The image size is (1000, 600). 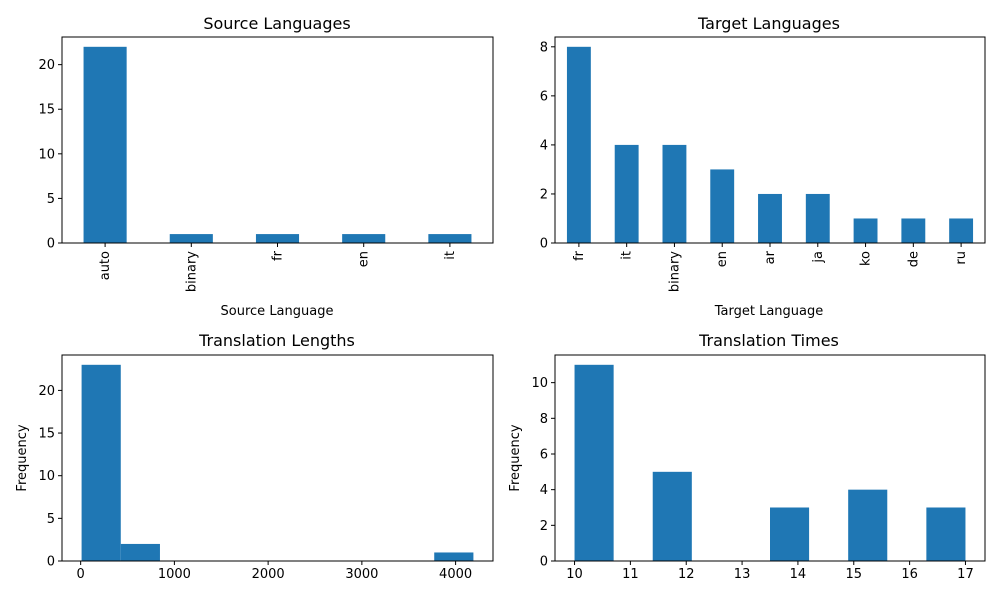 I want to click on chart-title: Translation Lengths, so click(x=276, y=340).